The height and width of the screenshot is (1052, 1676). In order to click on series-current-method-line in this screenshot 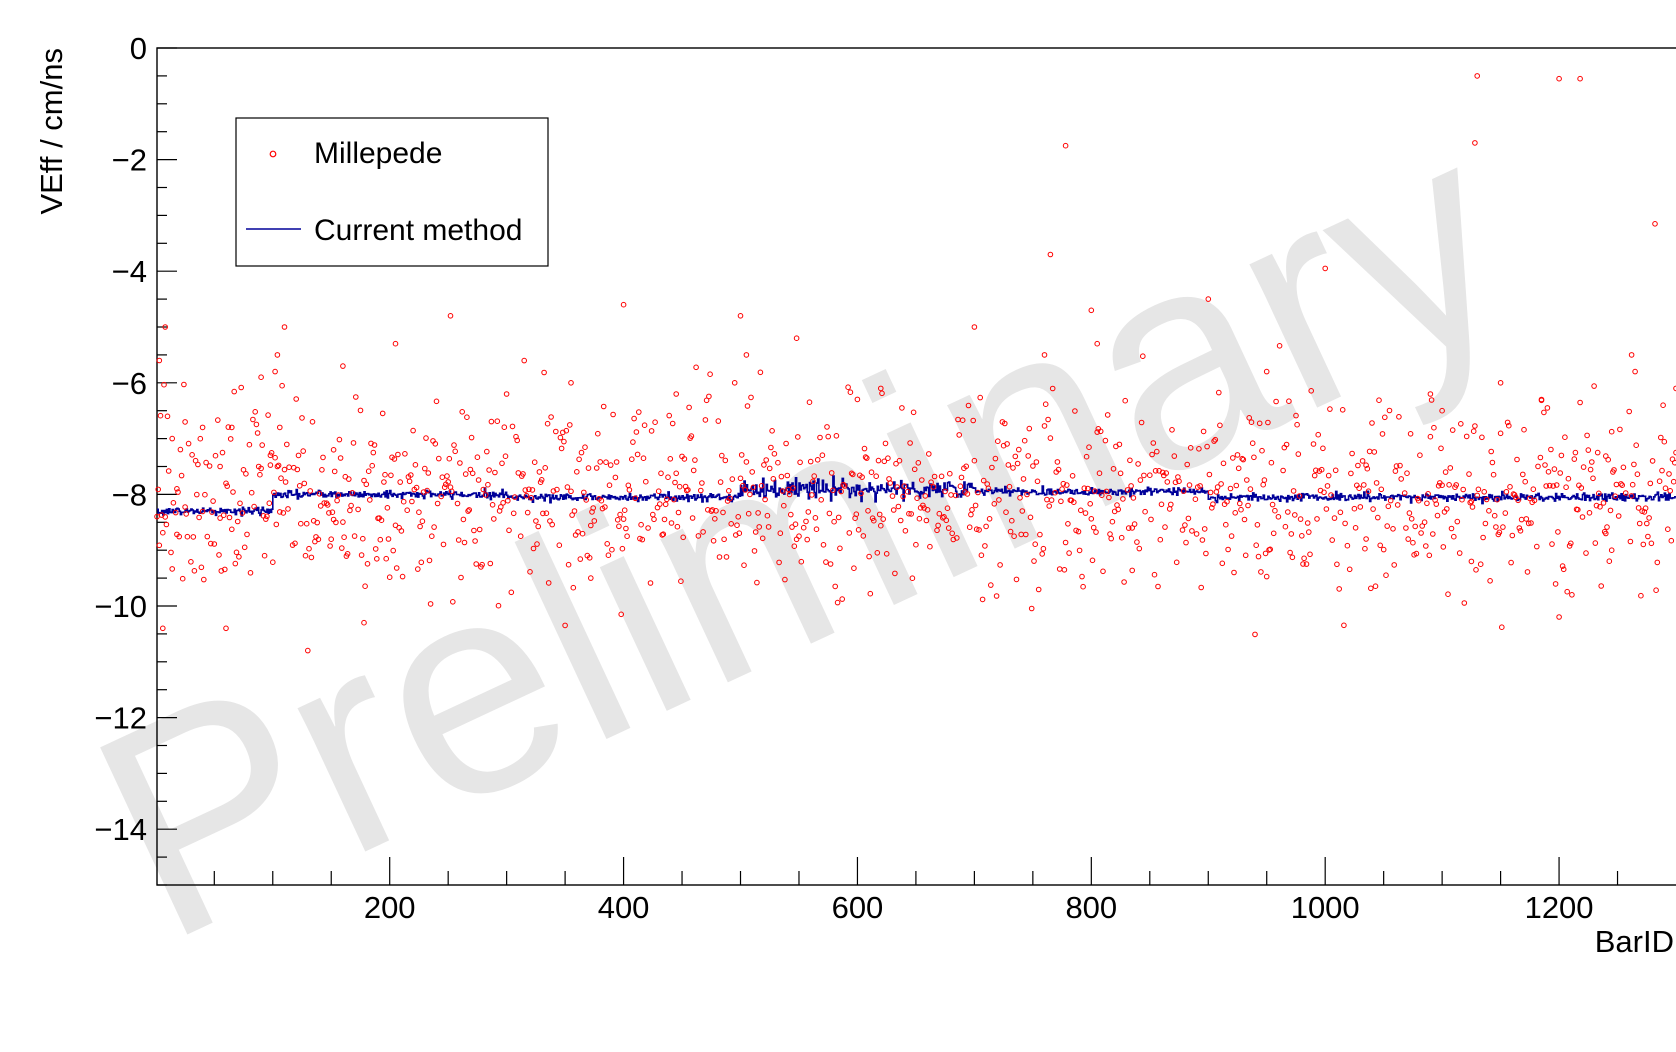, I will do `click(916, 496)`.